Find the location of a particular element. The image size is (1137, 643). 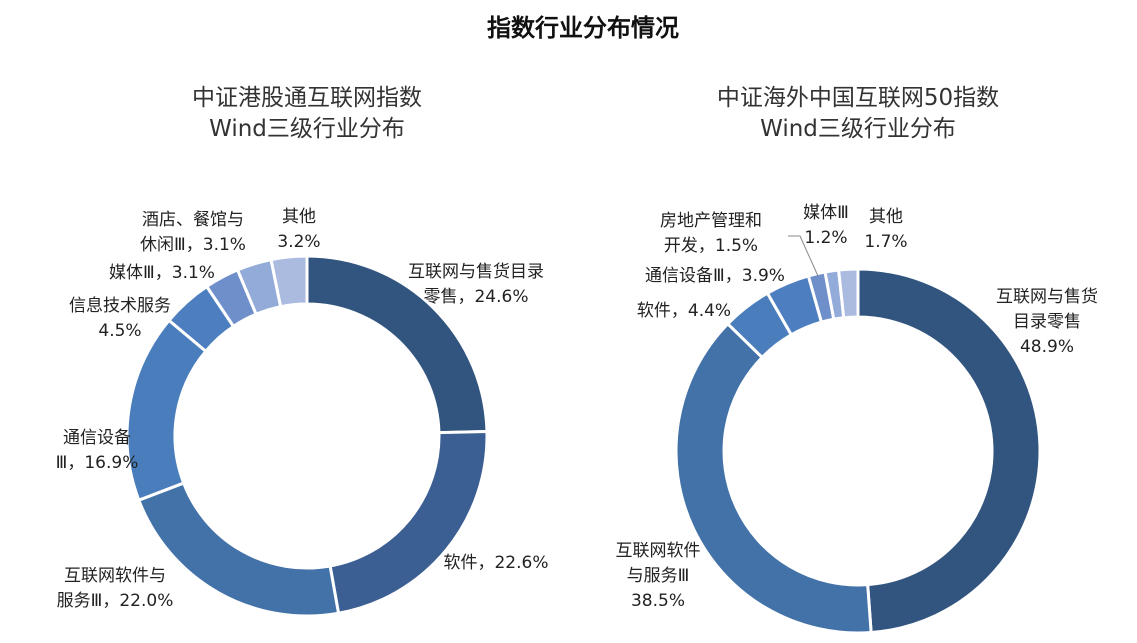

chart-title-line: 中证海外中国互联网50指数 is located at coordinates (858, 98).